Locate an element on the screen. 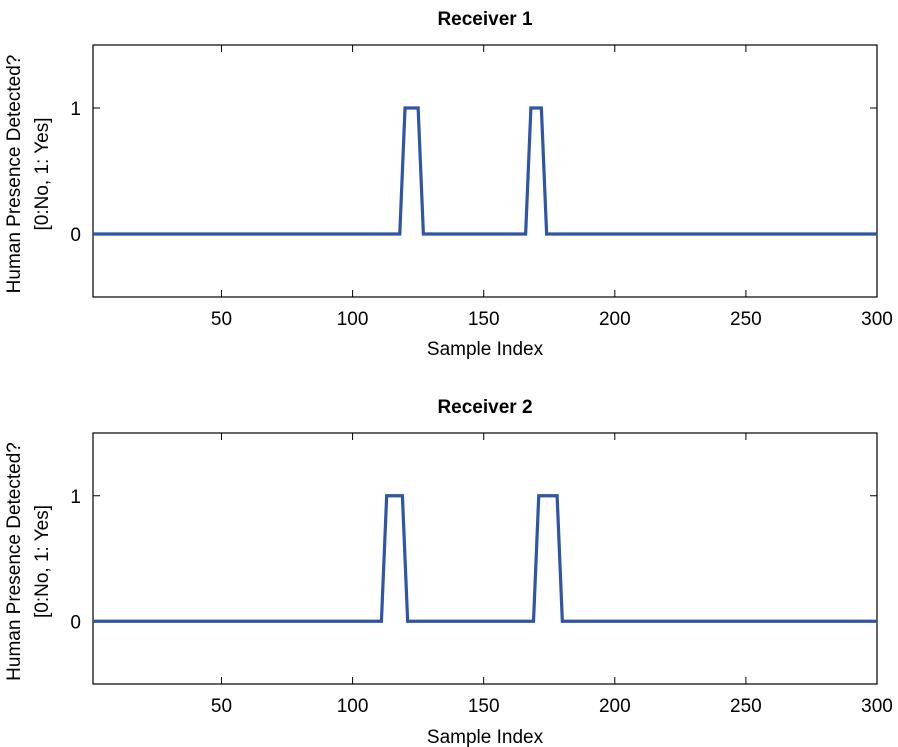 The height and width of the screenshot is (747, 898). chart-title: Receiver 2 is located at coordinates (484, 407).